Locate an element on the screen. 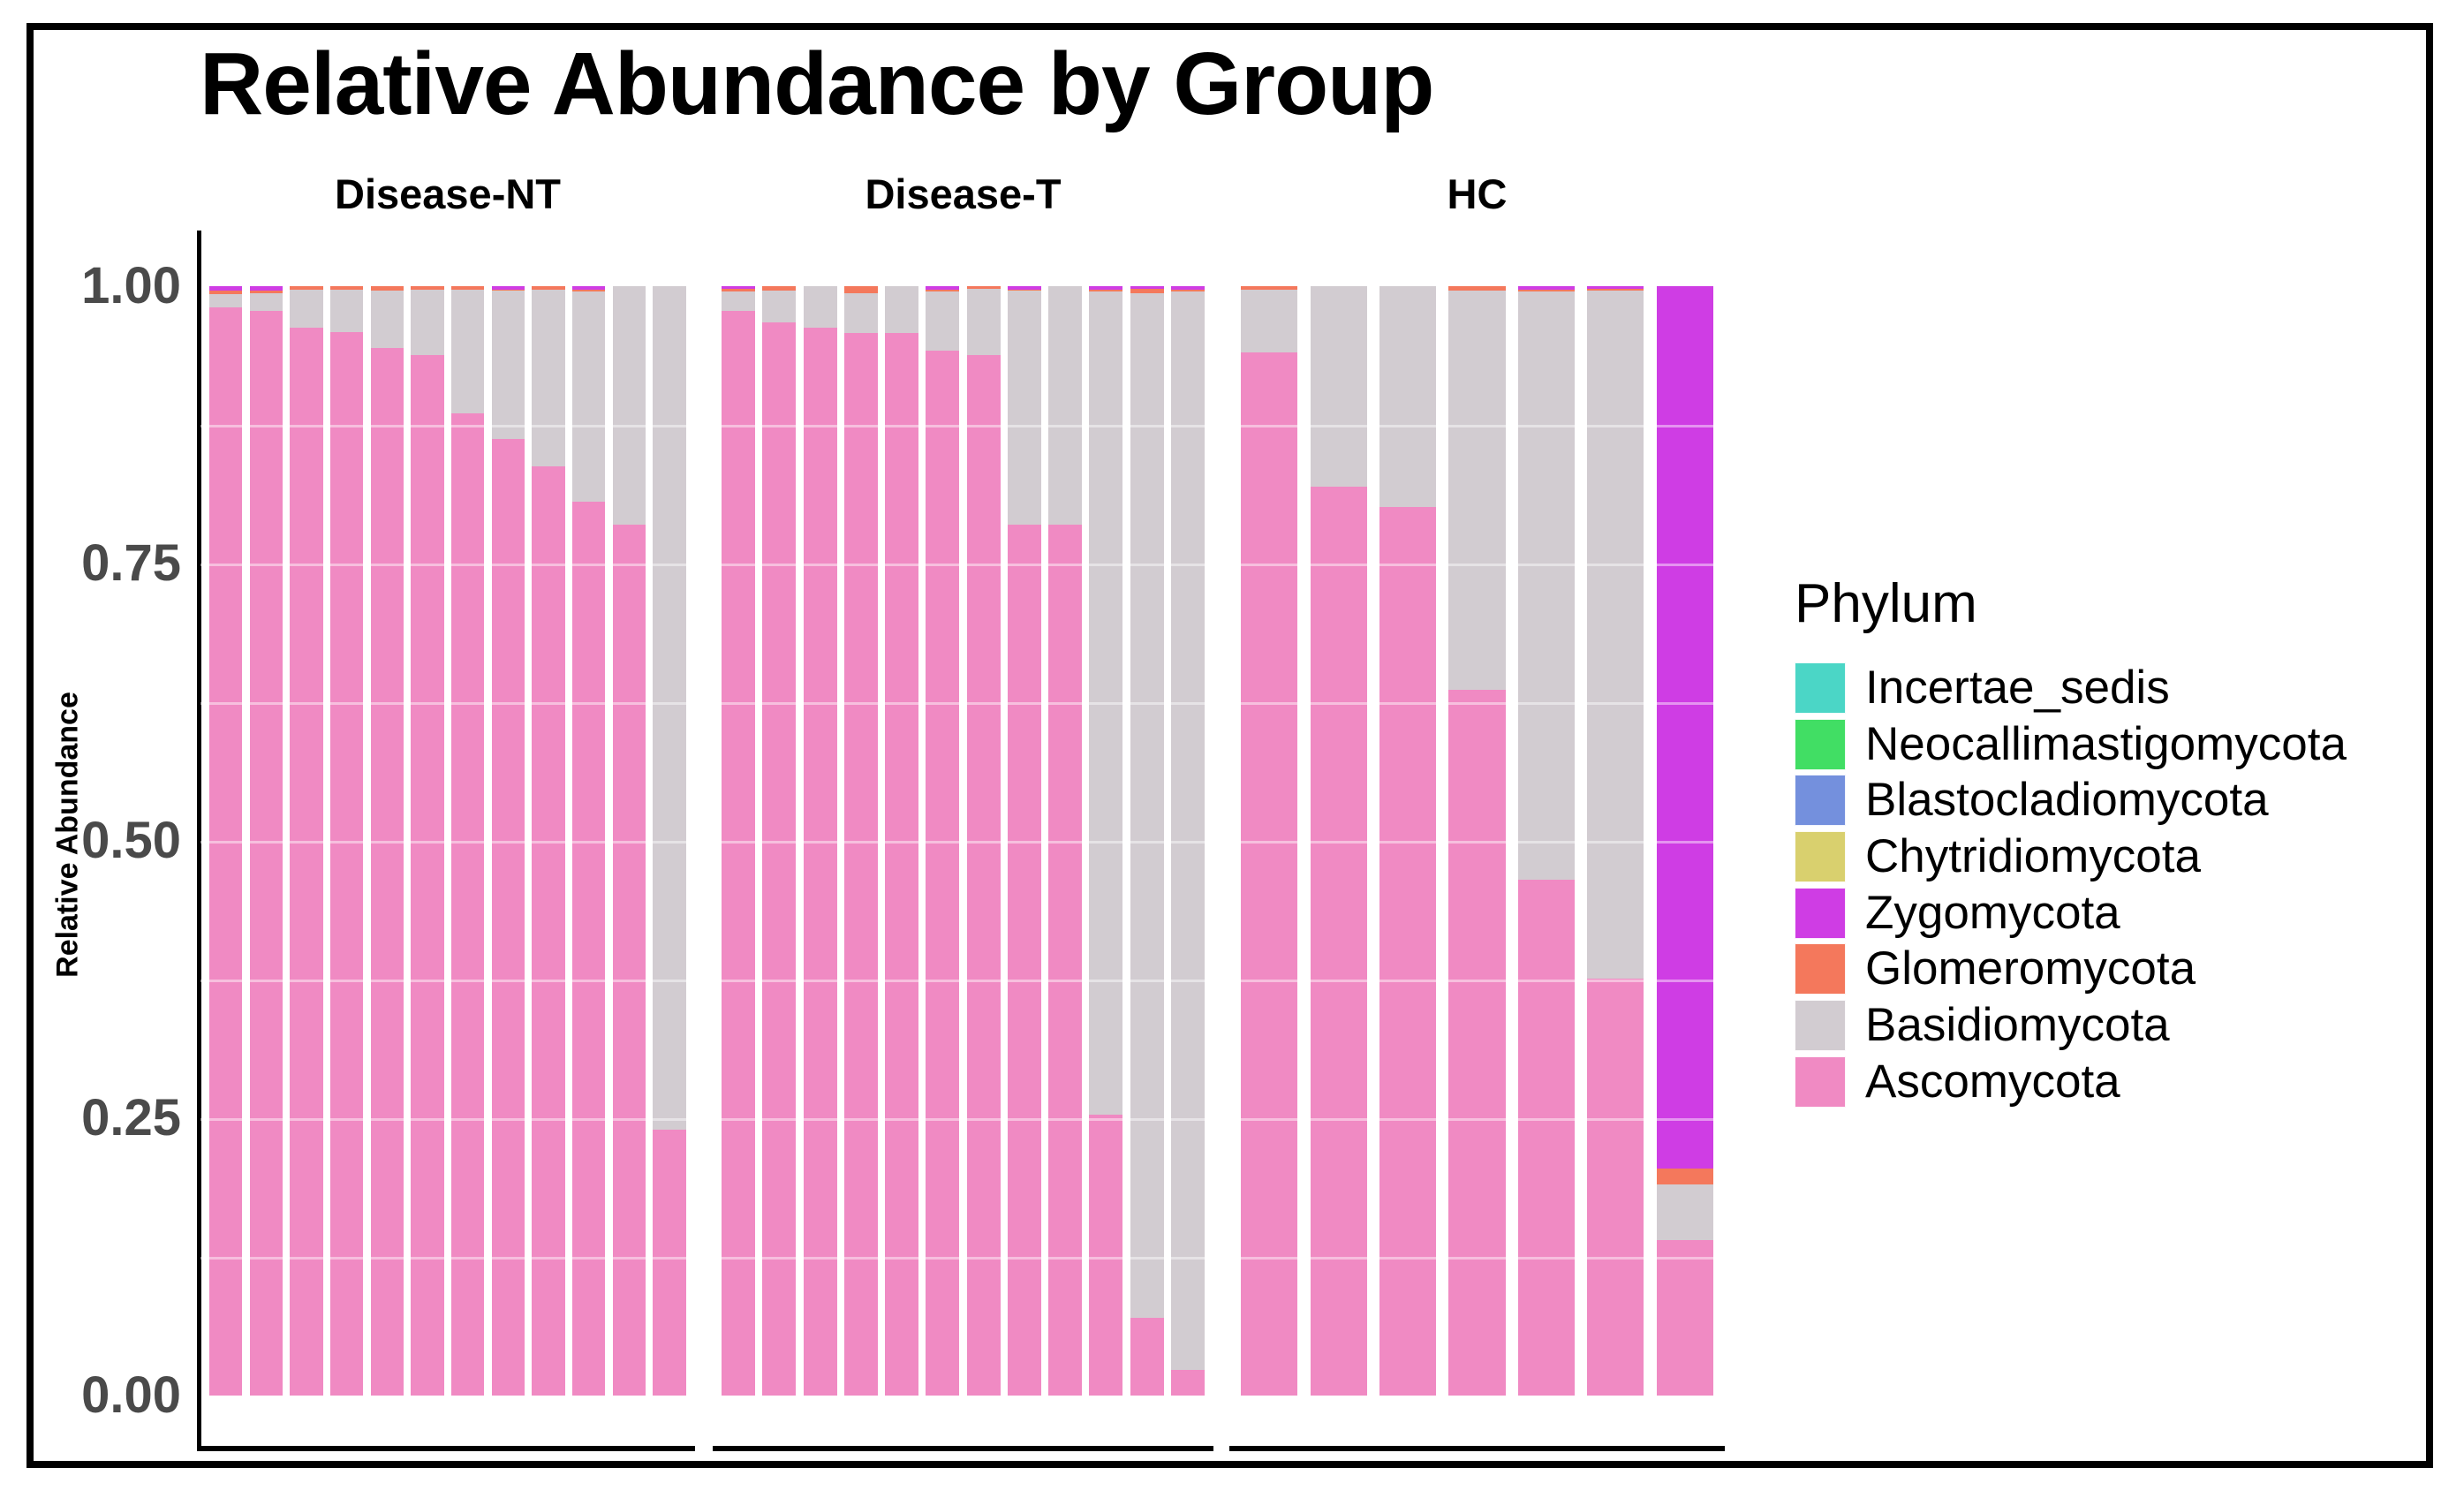  legend-label: Ascomycota is located at coordinates (1992, 1082).